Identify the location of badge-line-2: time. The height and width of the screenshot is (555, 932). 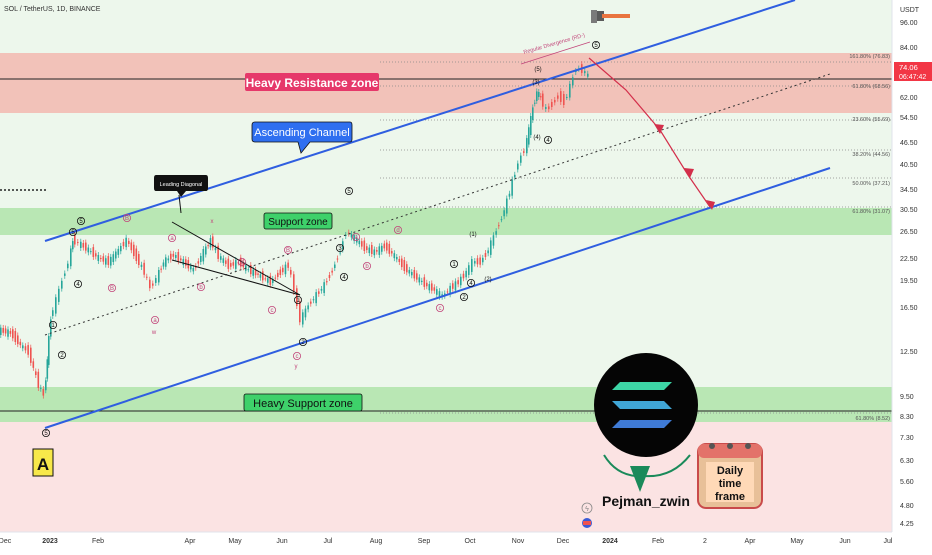
(730, 484).